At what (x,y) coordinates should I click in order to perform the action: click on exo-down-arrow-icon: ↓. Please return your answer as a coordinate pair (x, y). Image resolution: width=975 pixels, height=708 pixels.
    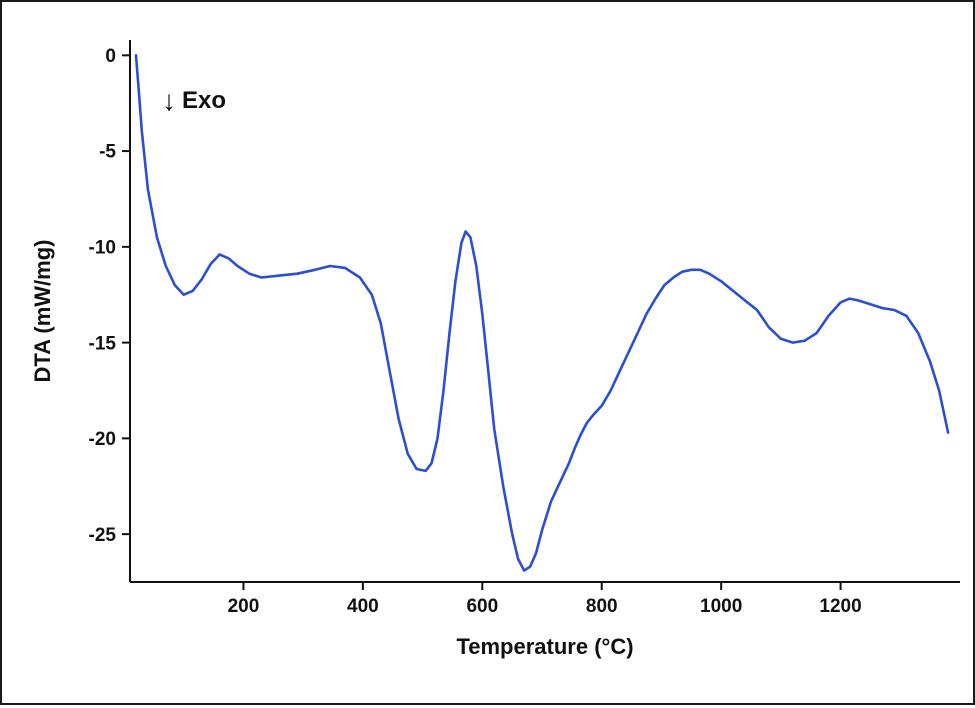
    Looking at the image, I should click on (169, 100).